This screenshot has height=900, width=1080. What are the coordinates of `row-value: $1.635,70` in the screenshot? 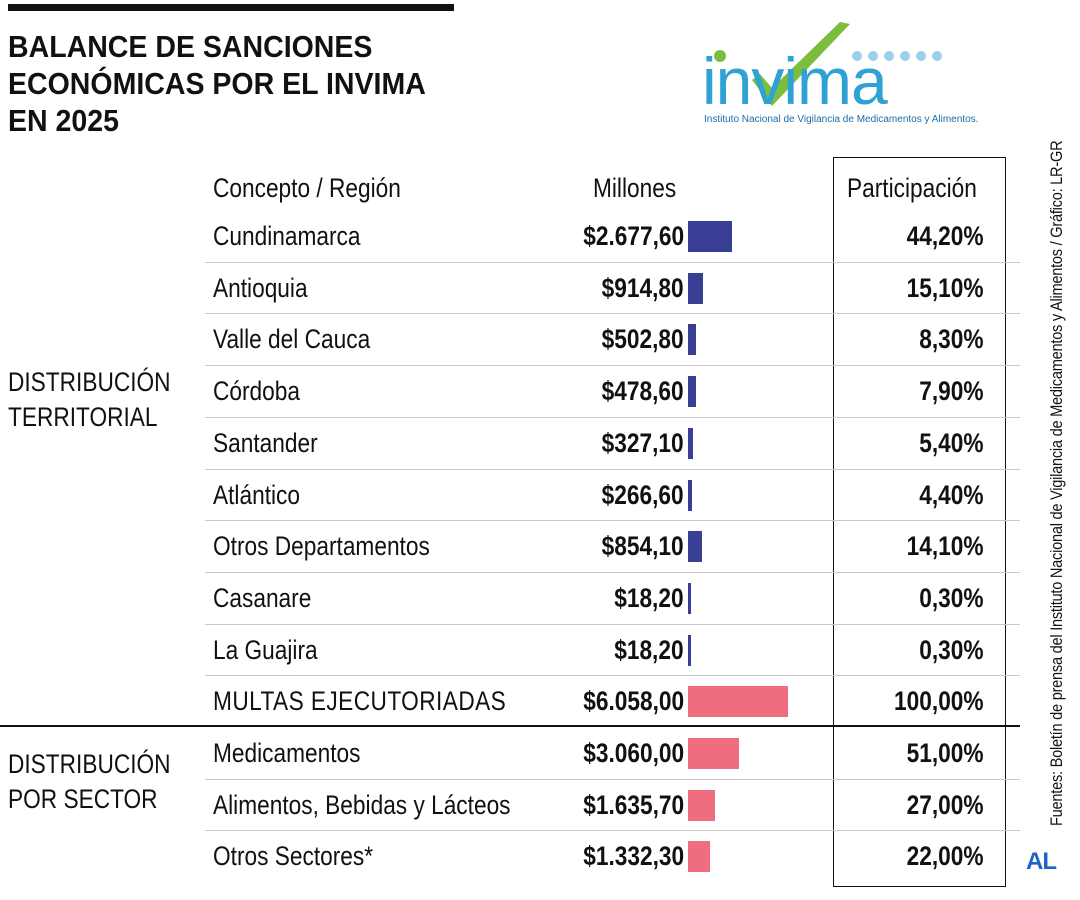 It's located at (633, 804).